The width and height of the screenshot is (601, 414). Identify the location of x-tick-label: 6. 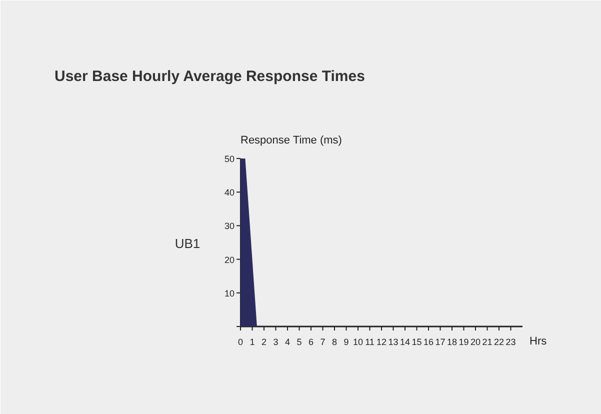
(311, 342).